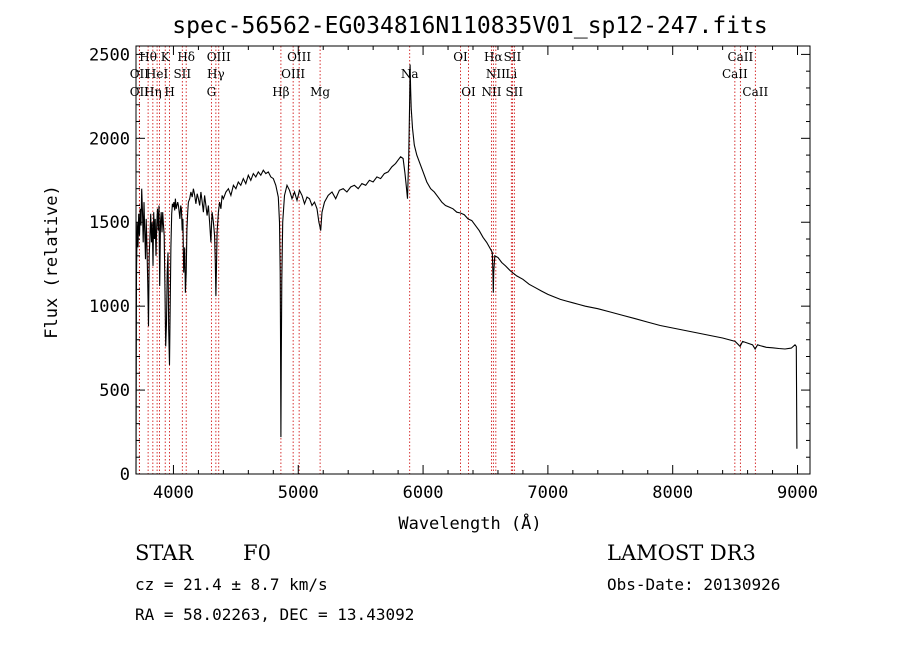  I want to click on object-subclass: F0, so click(257, 553).